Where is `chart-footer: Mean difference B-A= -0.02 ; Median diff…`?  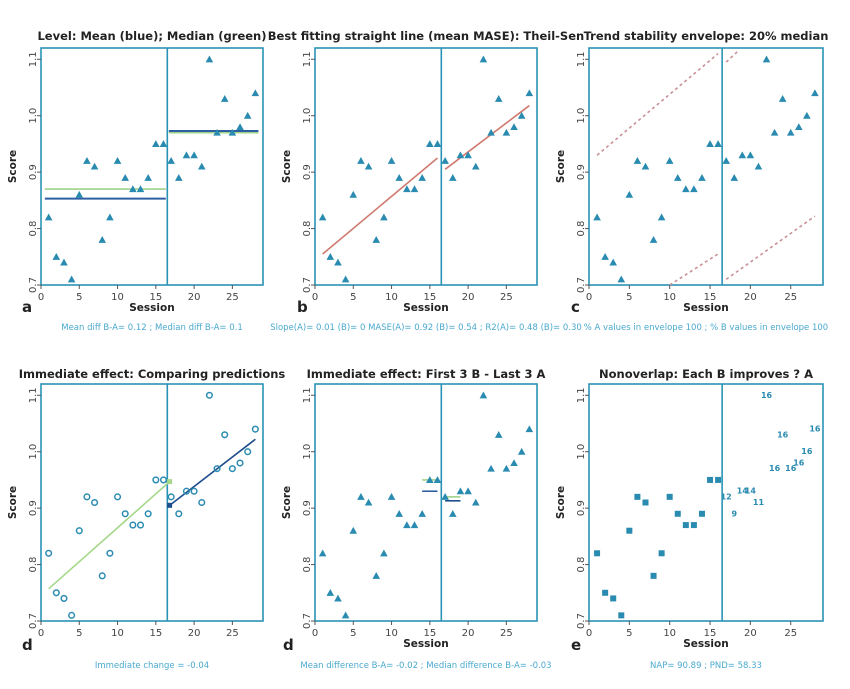
chart-footer: Mean difference B-A= -0.02 ; Median diff… is located at coordinates (425, 666).